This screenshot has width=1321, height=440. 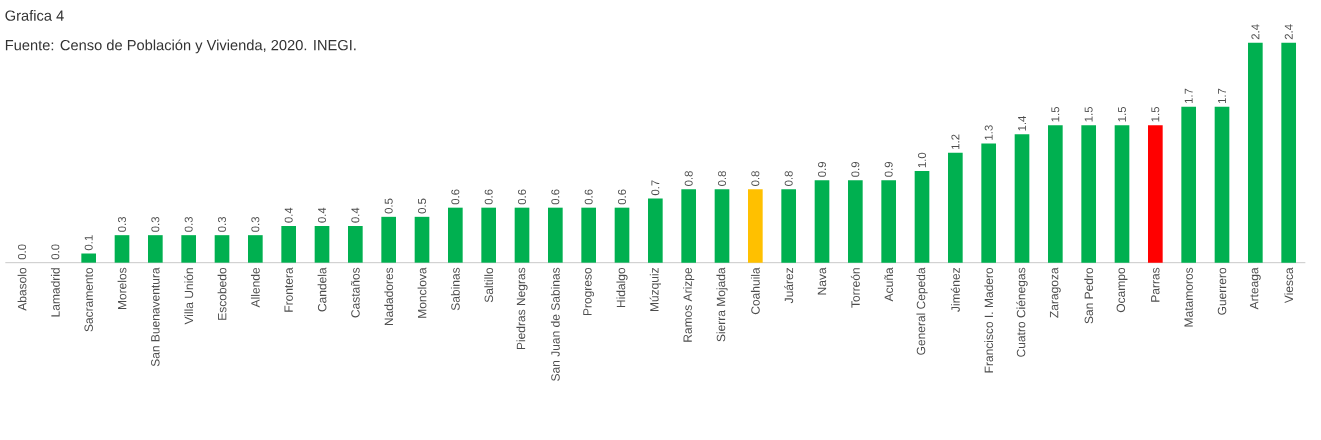 I want to click on x-tick-label: Progreso, so click(x=589, y=291).